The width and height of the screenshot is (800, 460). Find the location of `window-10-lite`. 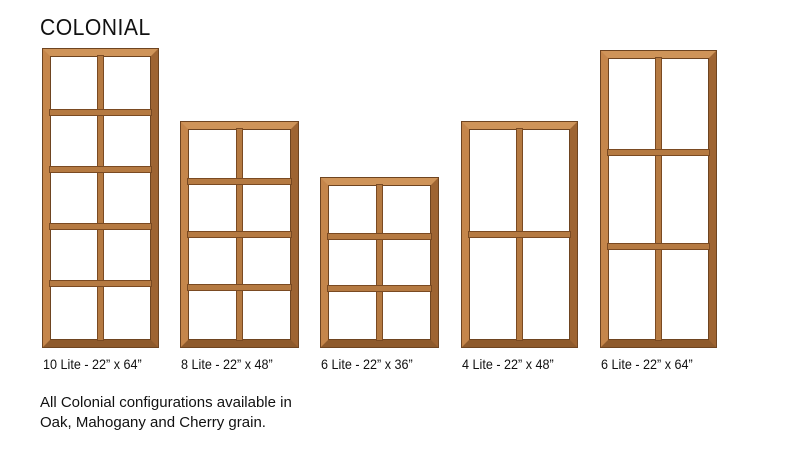

window-10-lite is located at coordinates (100, 198).